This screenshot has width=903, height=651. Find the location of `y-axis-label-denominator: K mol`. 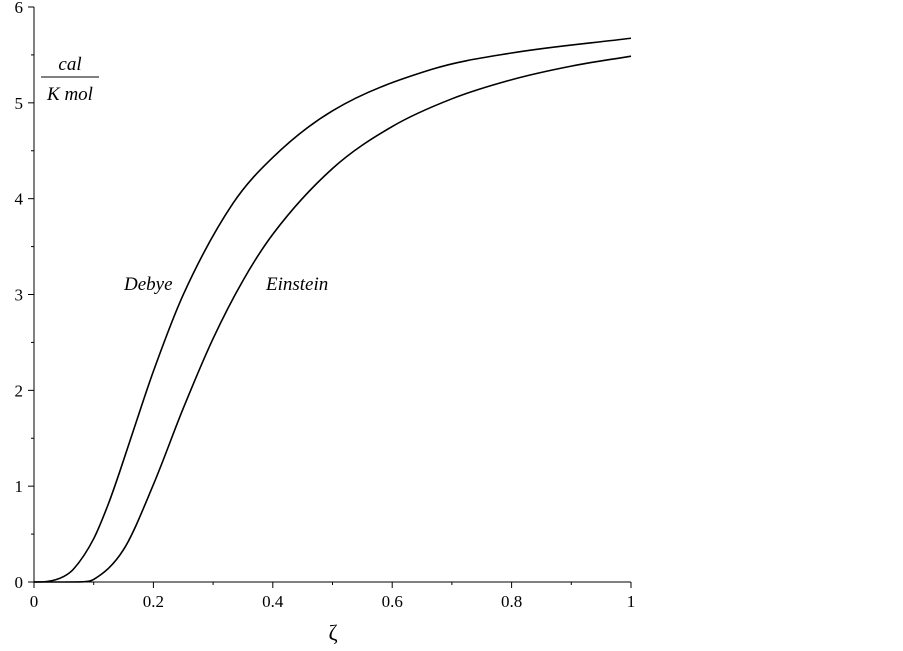

y-axis-label-denominator: K mol is located at coordinates (69, 94).